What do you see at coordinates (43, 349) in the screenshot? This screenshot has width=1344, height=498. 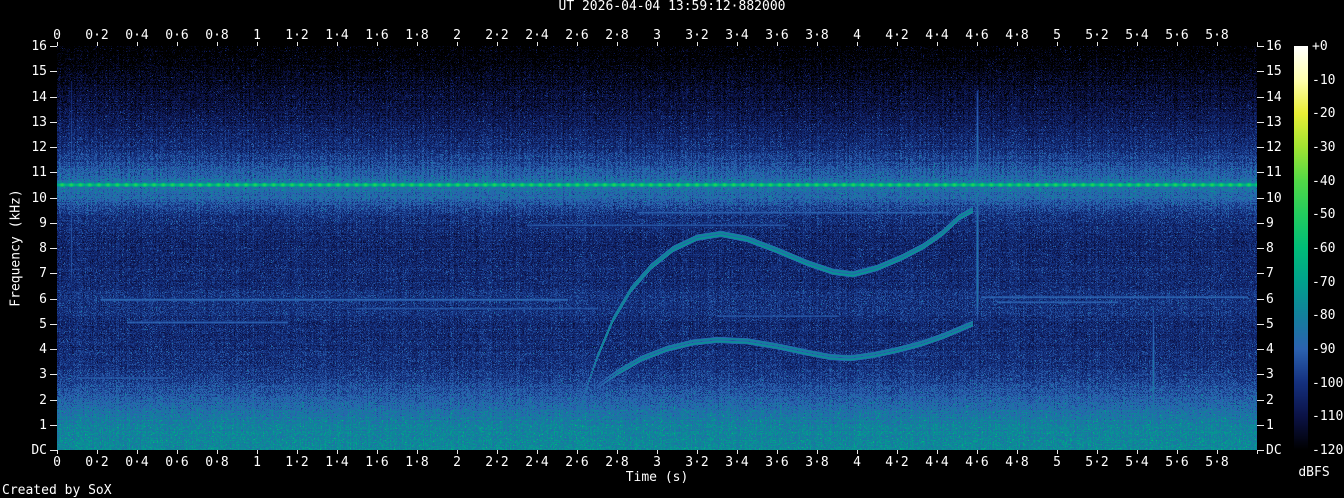 I see `freq-tick-label: 4` at bounding box center [43, 349].